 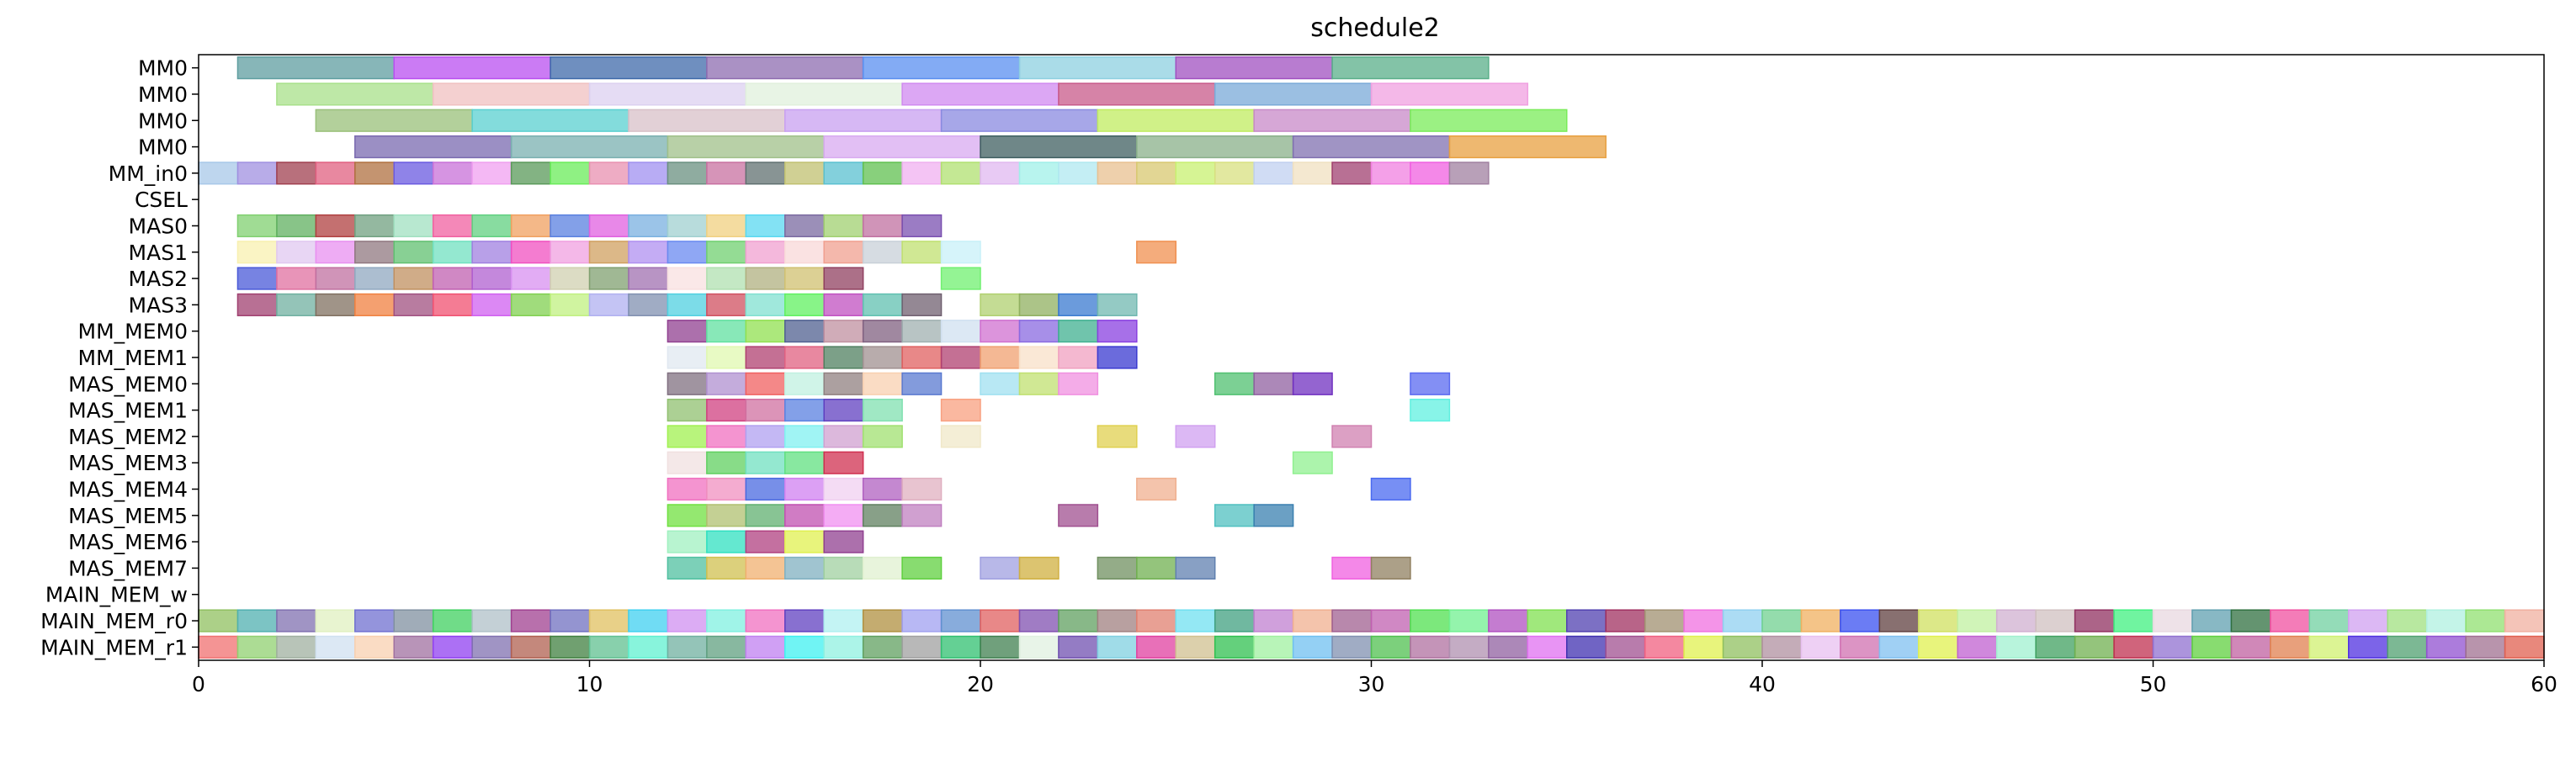 What do you see at coordinates (981, 684) in the screenshot?
I see `x-tick-label: 20` at bounding box center [981, 684].